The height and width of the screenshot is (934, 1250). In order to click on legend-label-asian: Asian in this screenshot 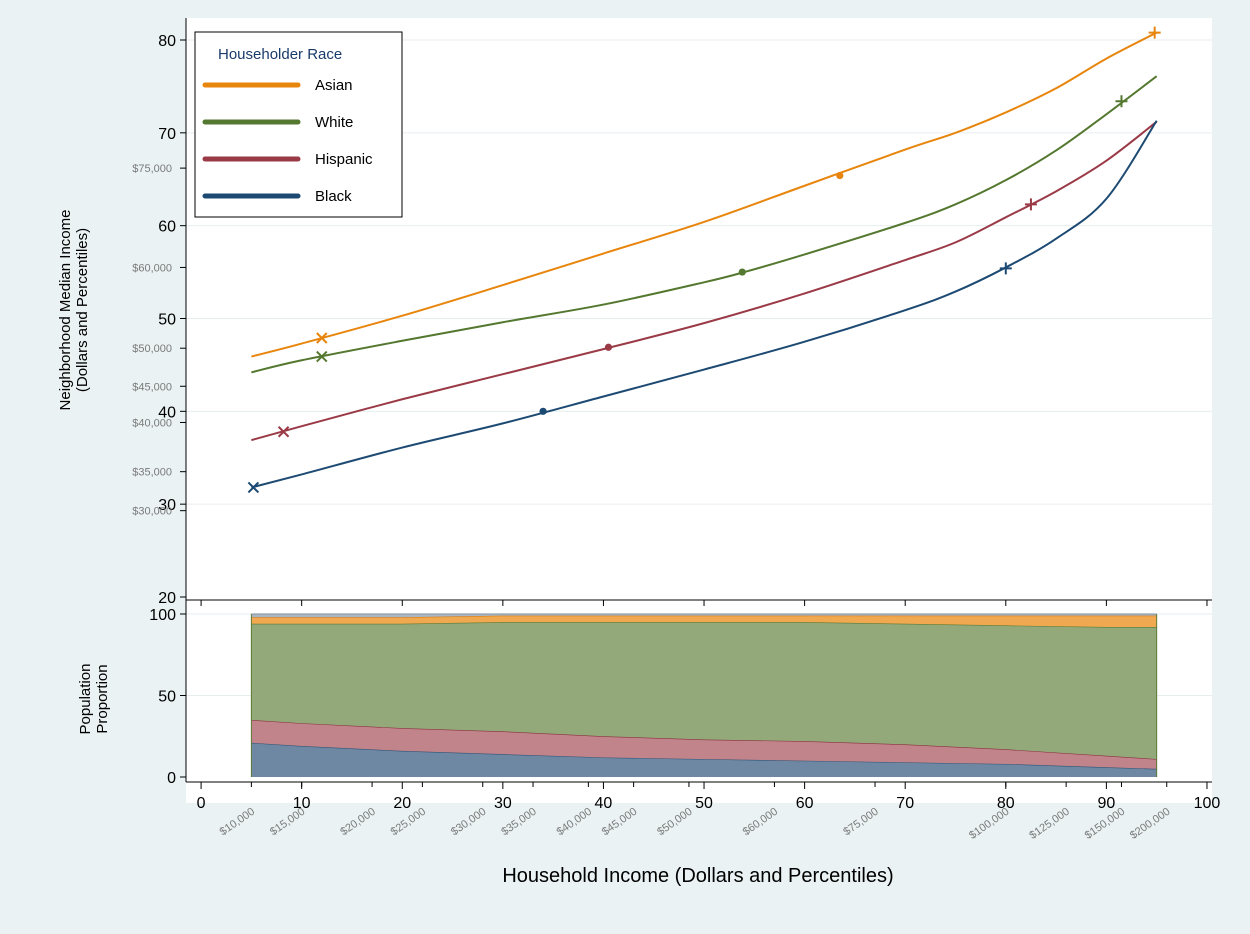, I will do `click(334, 85)`.